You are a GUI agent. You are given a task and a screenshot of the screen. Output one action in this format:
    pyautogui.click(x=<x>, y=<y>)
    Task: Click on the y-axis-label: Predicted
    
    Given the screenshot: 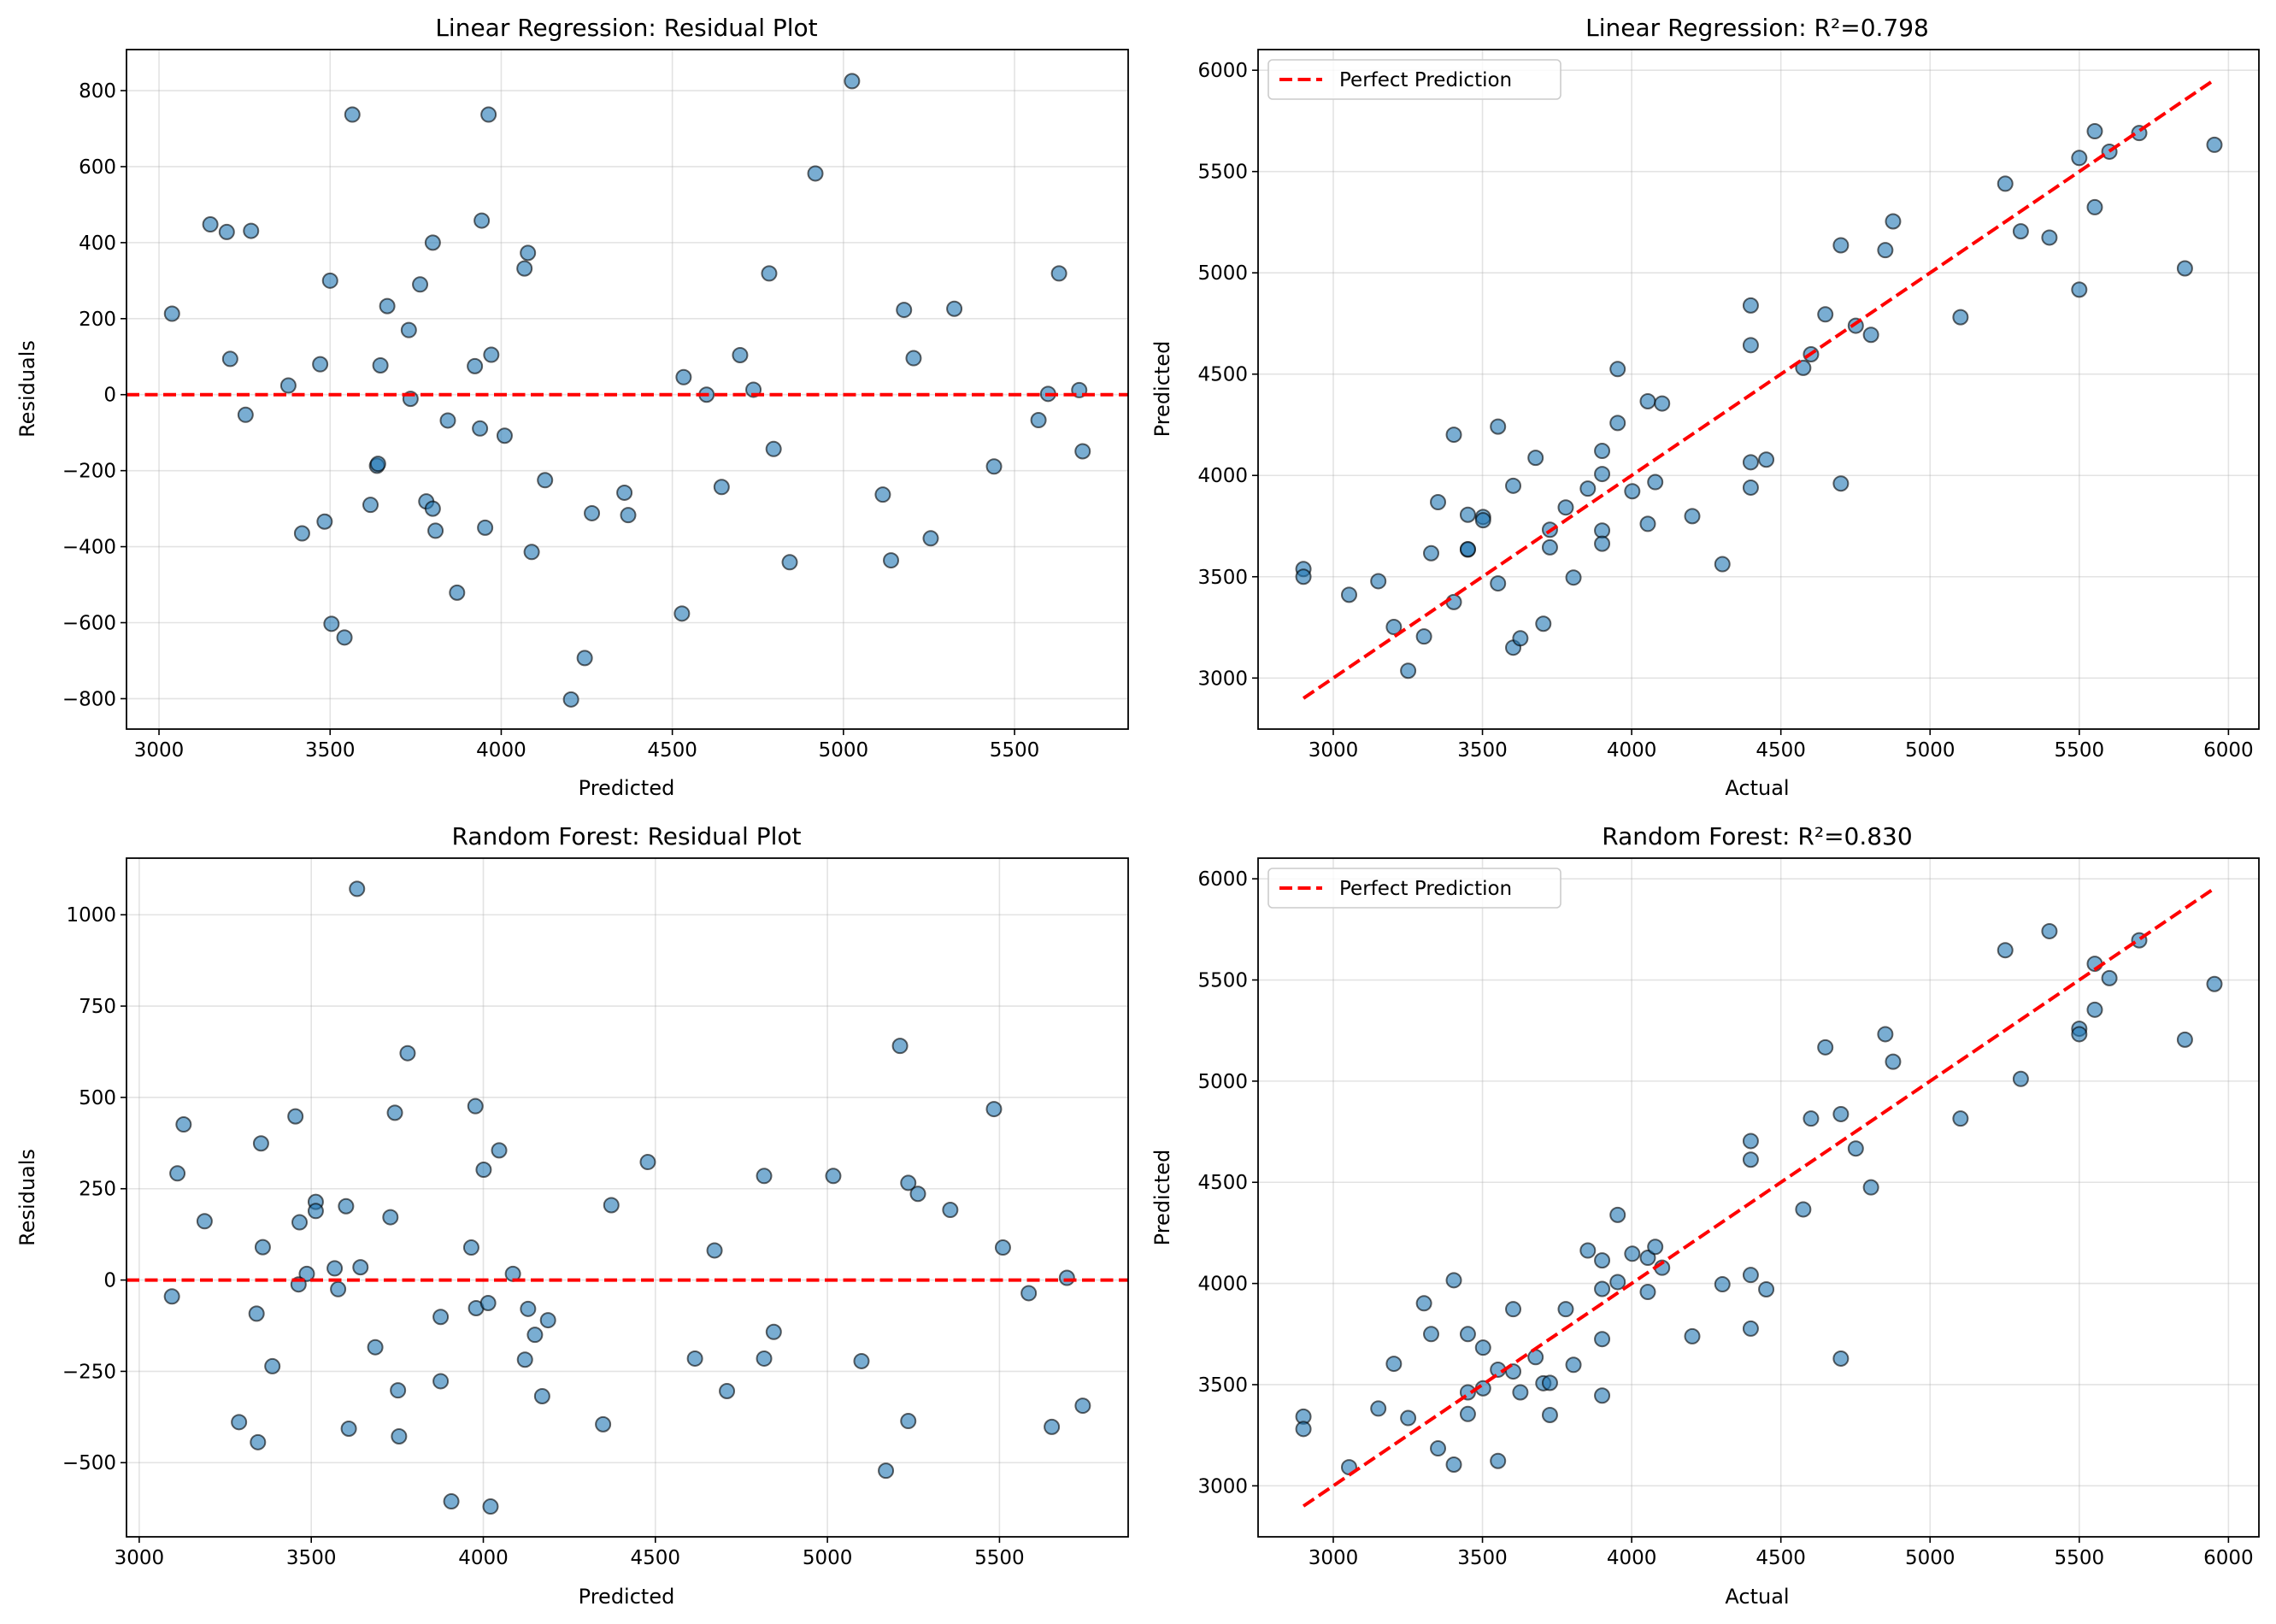 What is the action you would take?
    pyautogui.click(x=1162, y=389)
    